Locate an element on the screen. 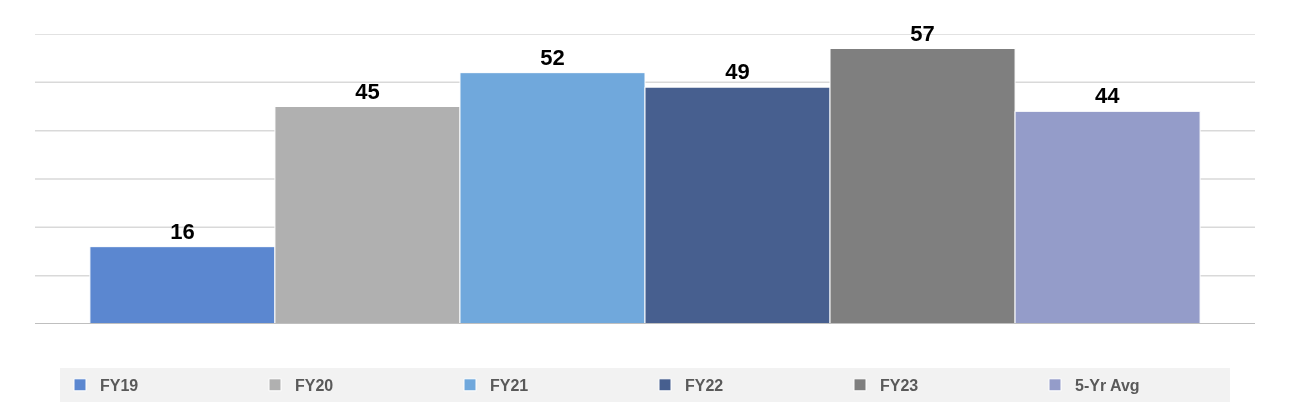  legend-label: 5-Yr Avg is located at coordinates (1107, 386).